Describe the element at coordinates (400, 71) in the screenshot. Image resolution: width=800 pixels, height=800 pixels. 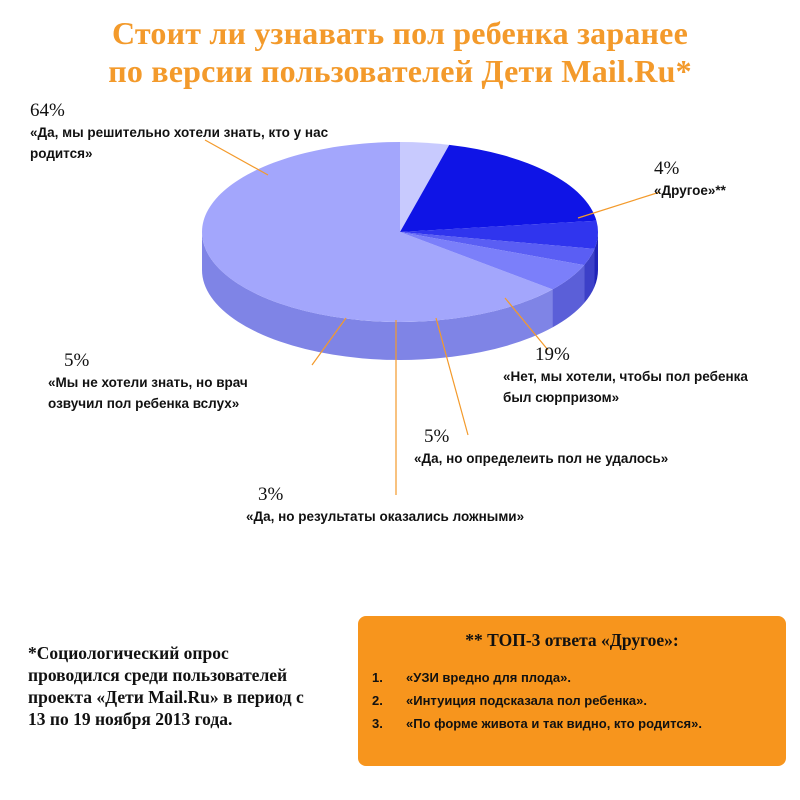
I see `chart-title-line2: по версии пользователей Дети Mail.Ru*` at that location.